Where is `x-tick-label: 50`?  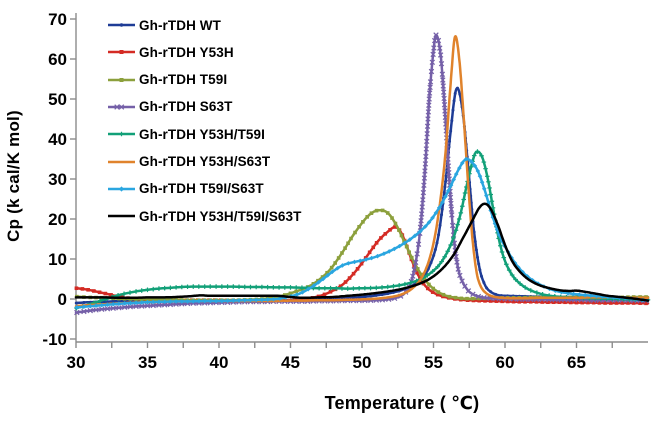
x-tick-label: 50 is located at coordinates (362, 362).